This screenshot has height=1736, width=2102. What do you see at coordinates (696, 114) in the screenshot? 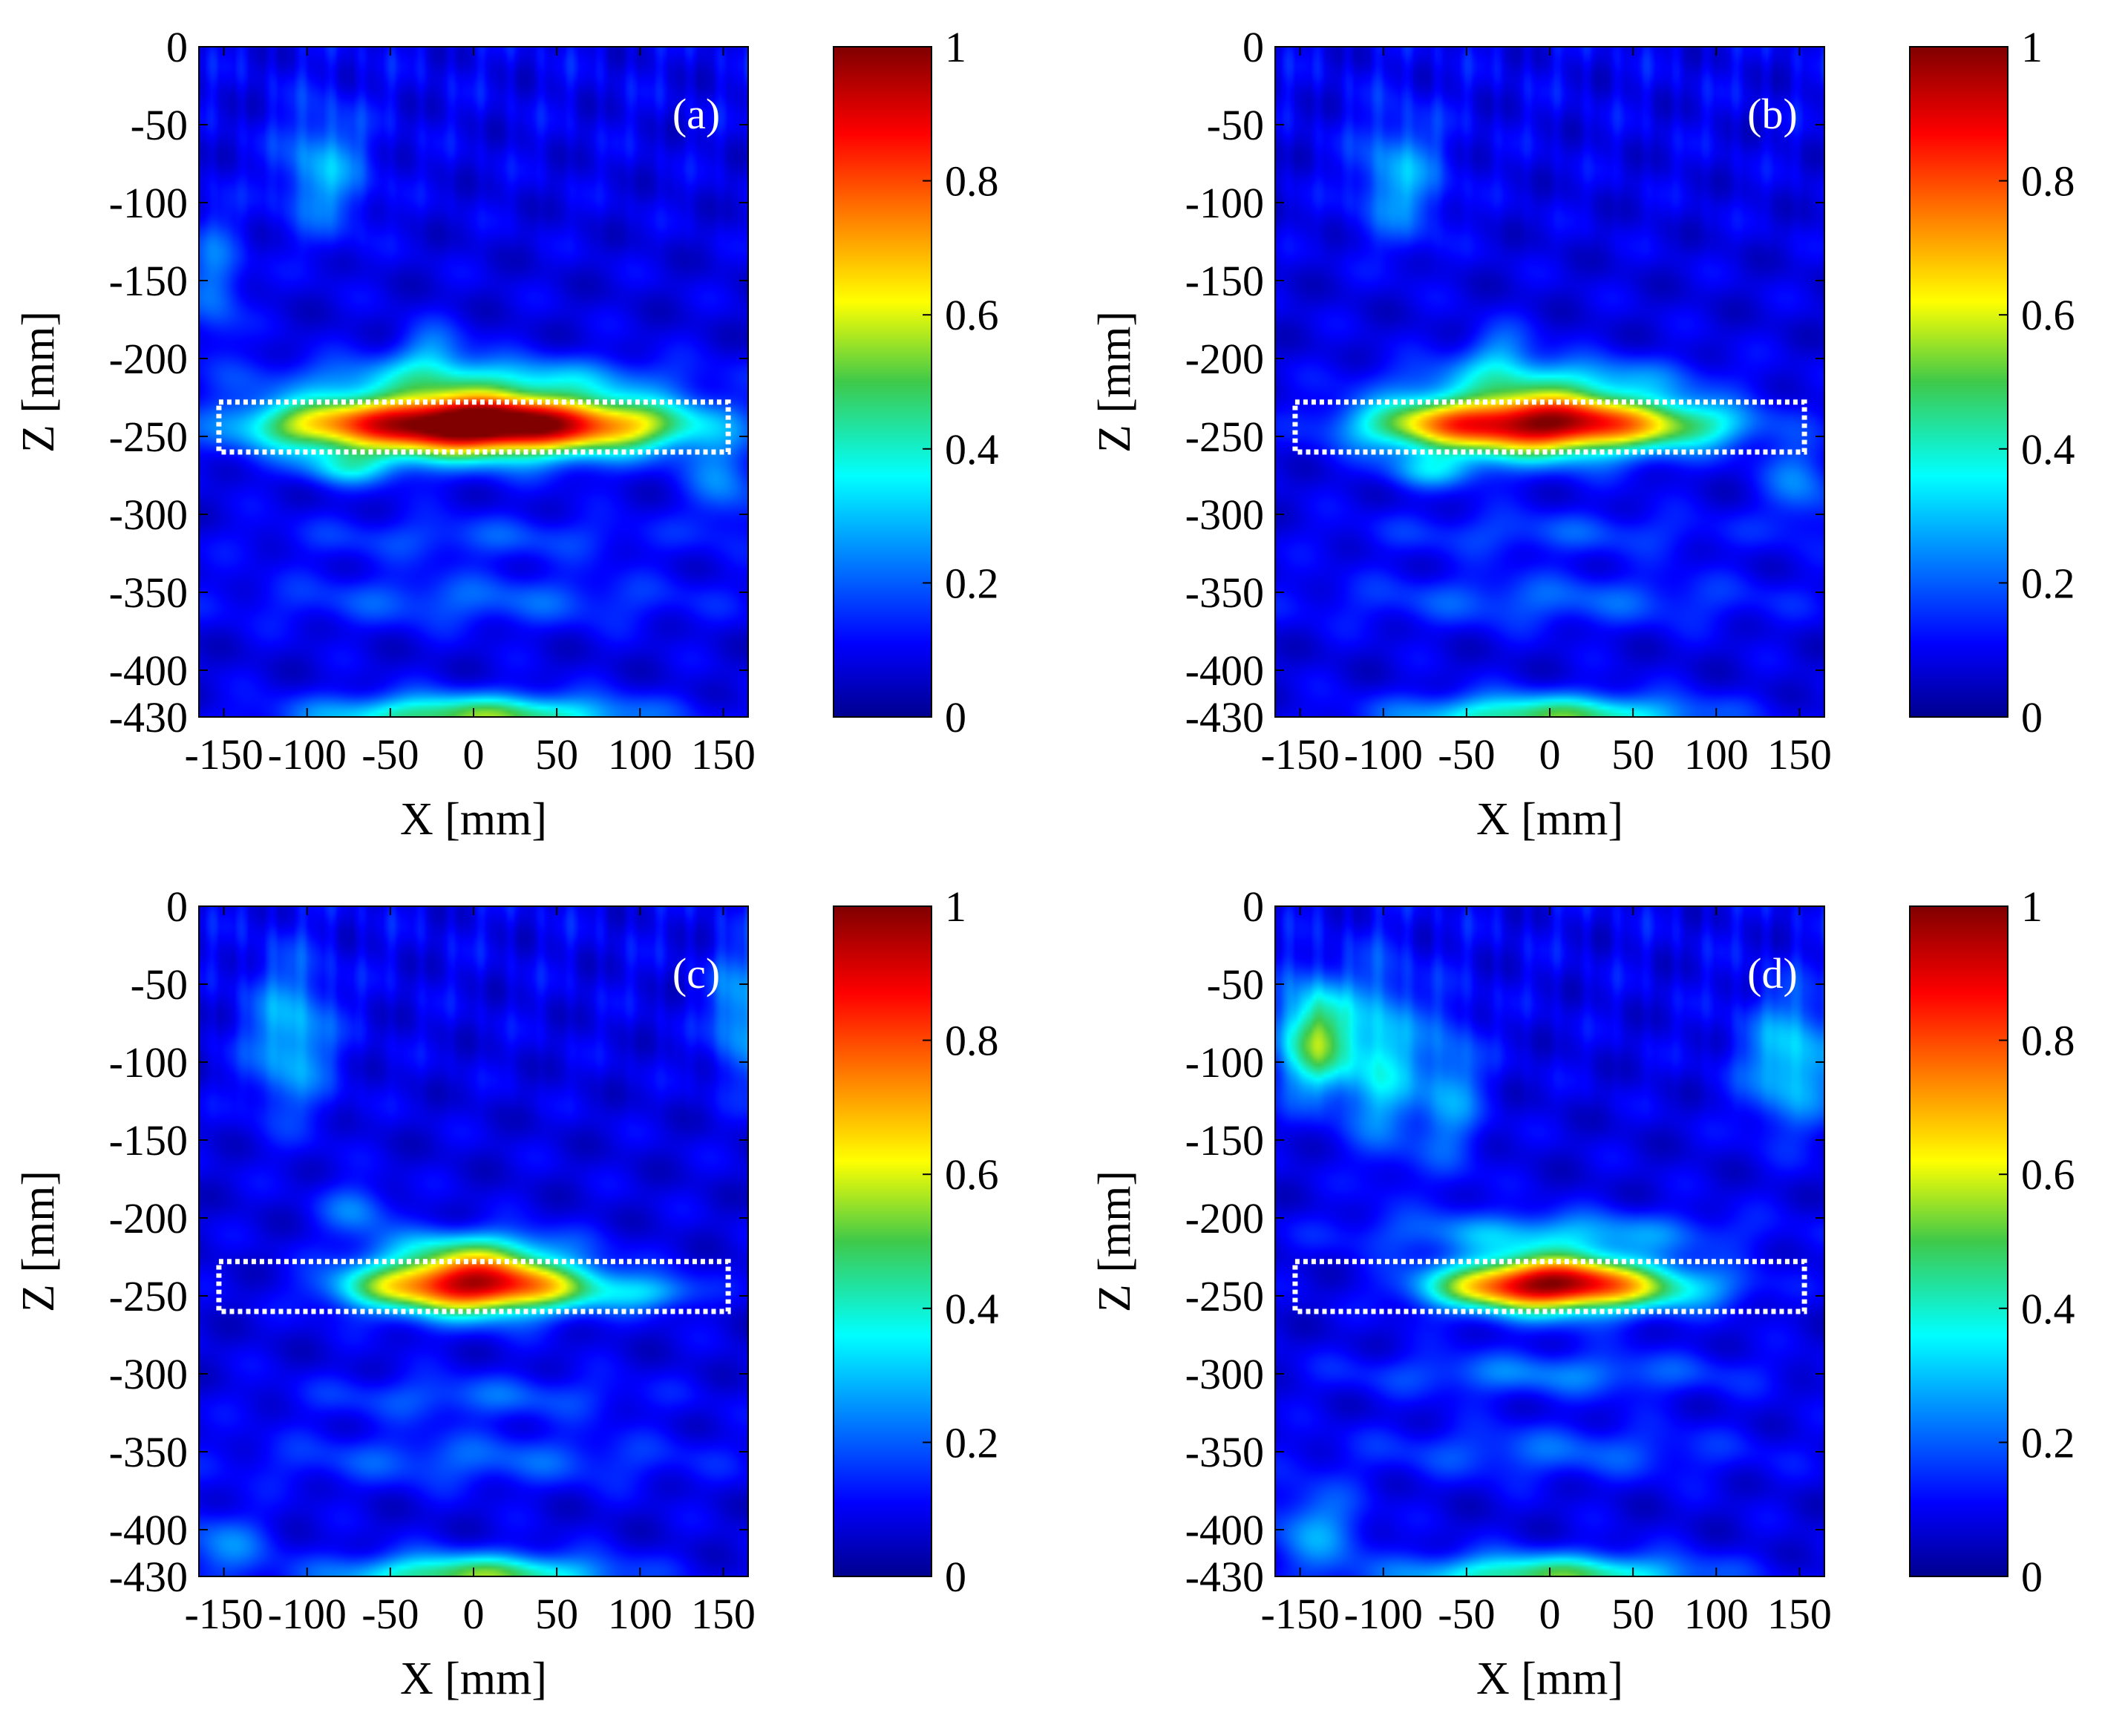
I see `panel-label: (a)` at bounding box center [696, 114].